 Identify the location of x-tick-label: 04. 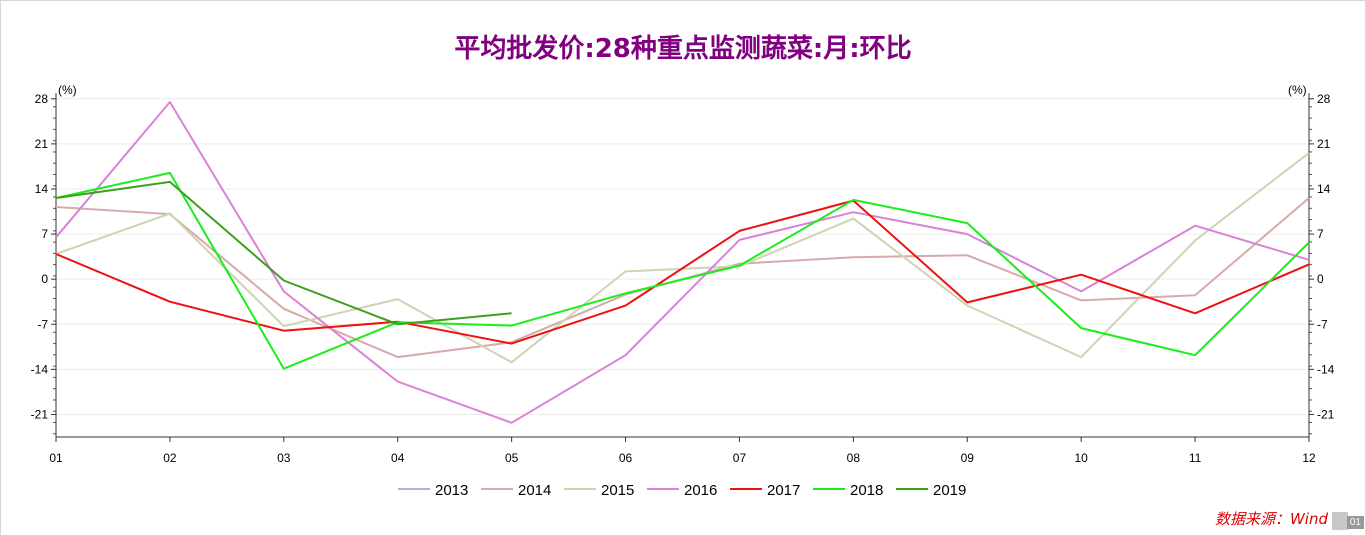
(398, 458).